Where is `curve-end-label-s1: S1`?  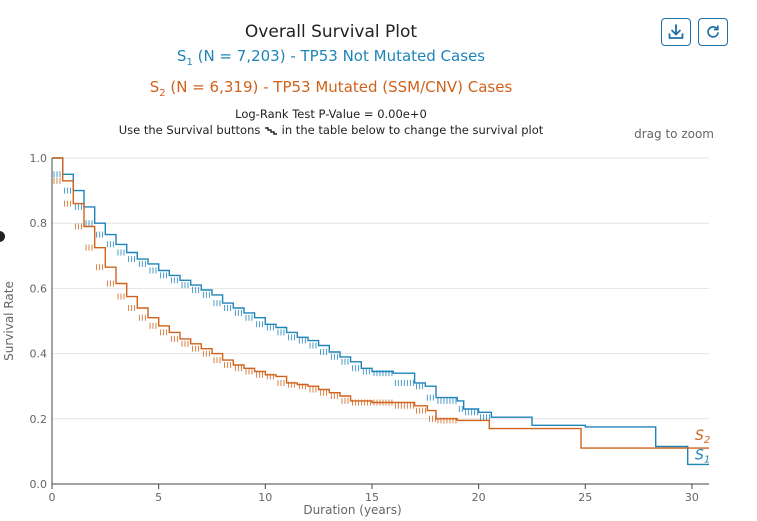 curve-end-label-s1: S1 is located at coordinates (702, 456).